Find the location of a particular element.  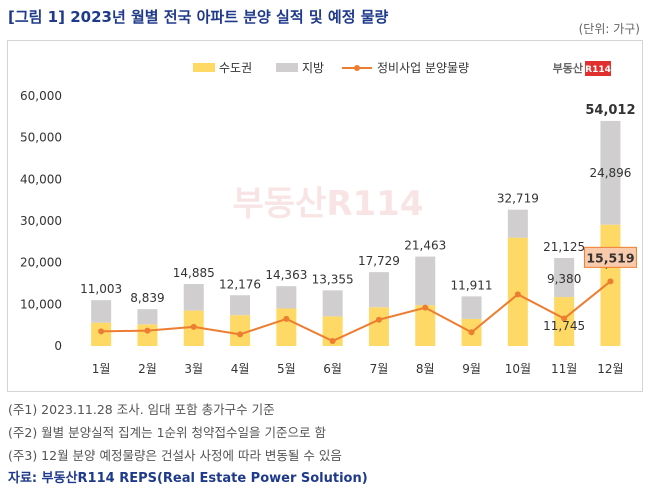

logo-text: 부동산 is located at coordinates (568, 68).